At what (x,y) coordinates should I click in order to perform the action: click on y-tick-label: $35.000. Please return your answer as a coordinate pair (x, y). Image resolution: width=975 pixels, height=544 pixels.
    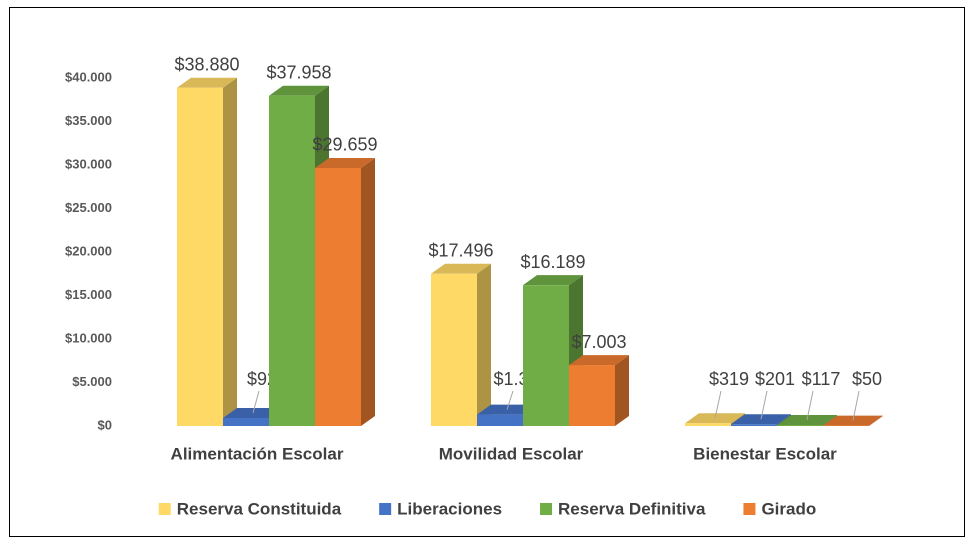
    Looking at the image, I should click on (88, 120).